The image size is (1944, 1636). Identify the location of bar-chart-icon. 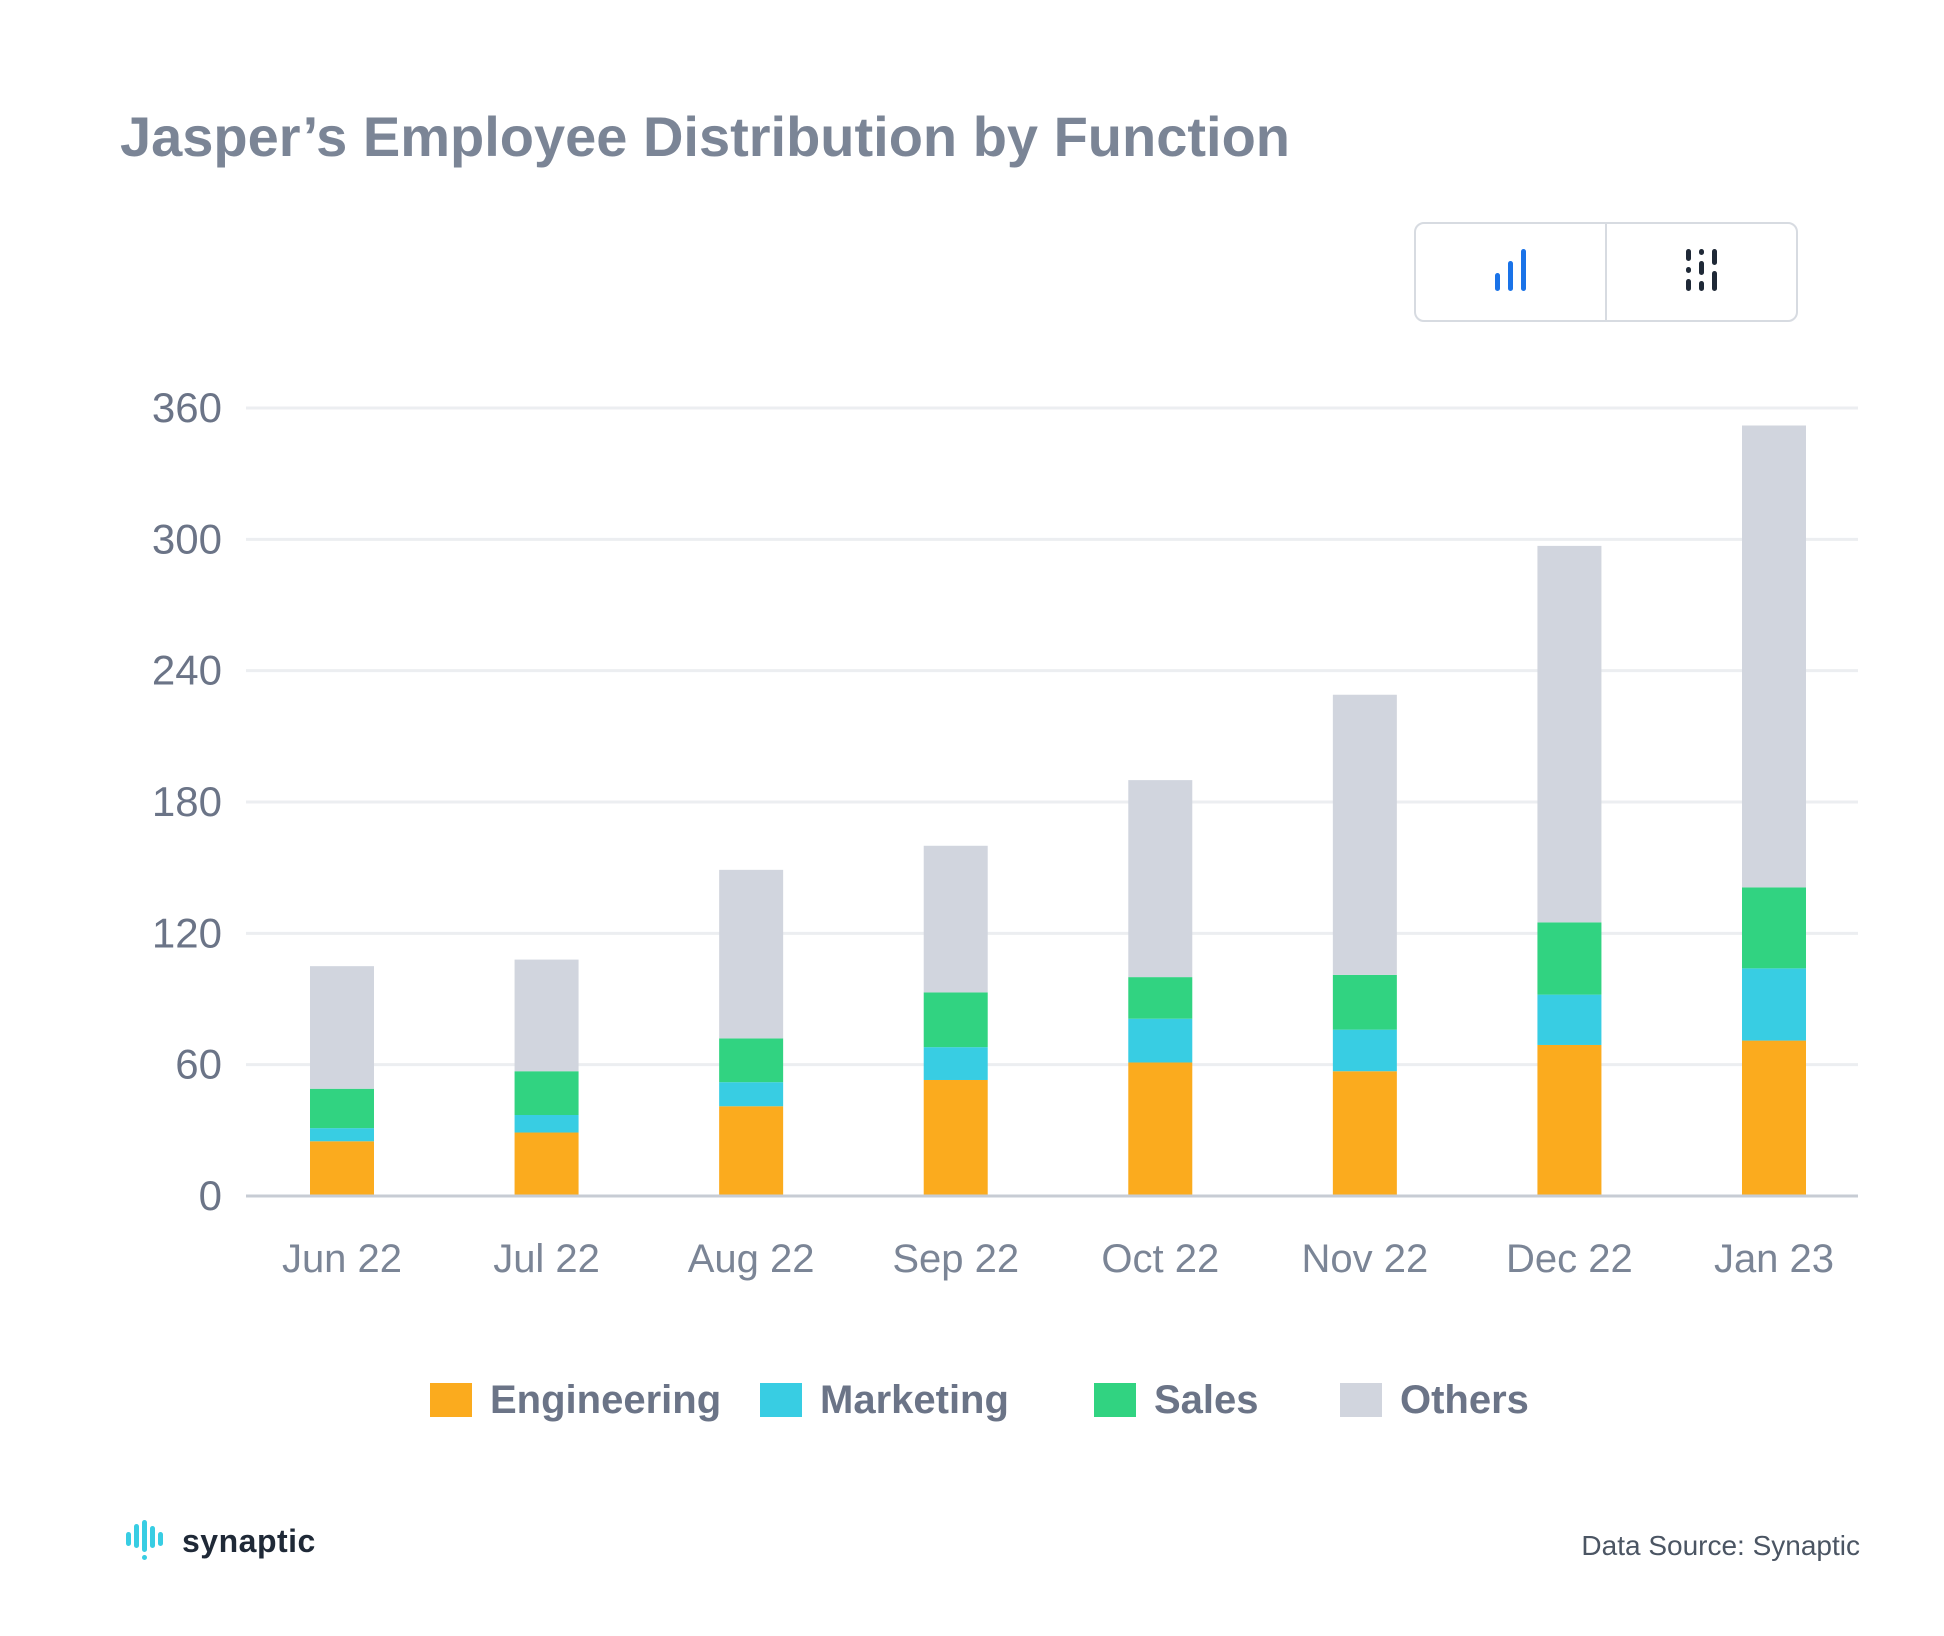
(1511, 272).